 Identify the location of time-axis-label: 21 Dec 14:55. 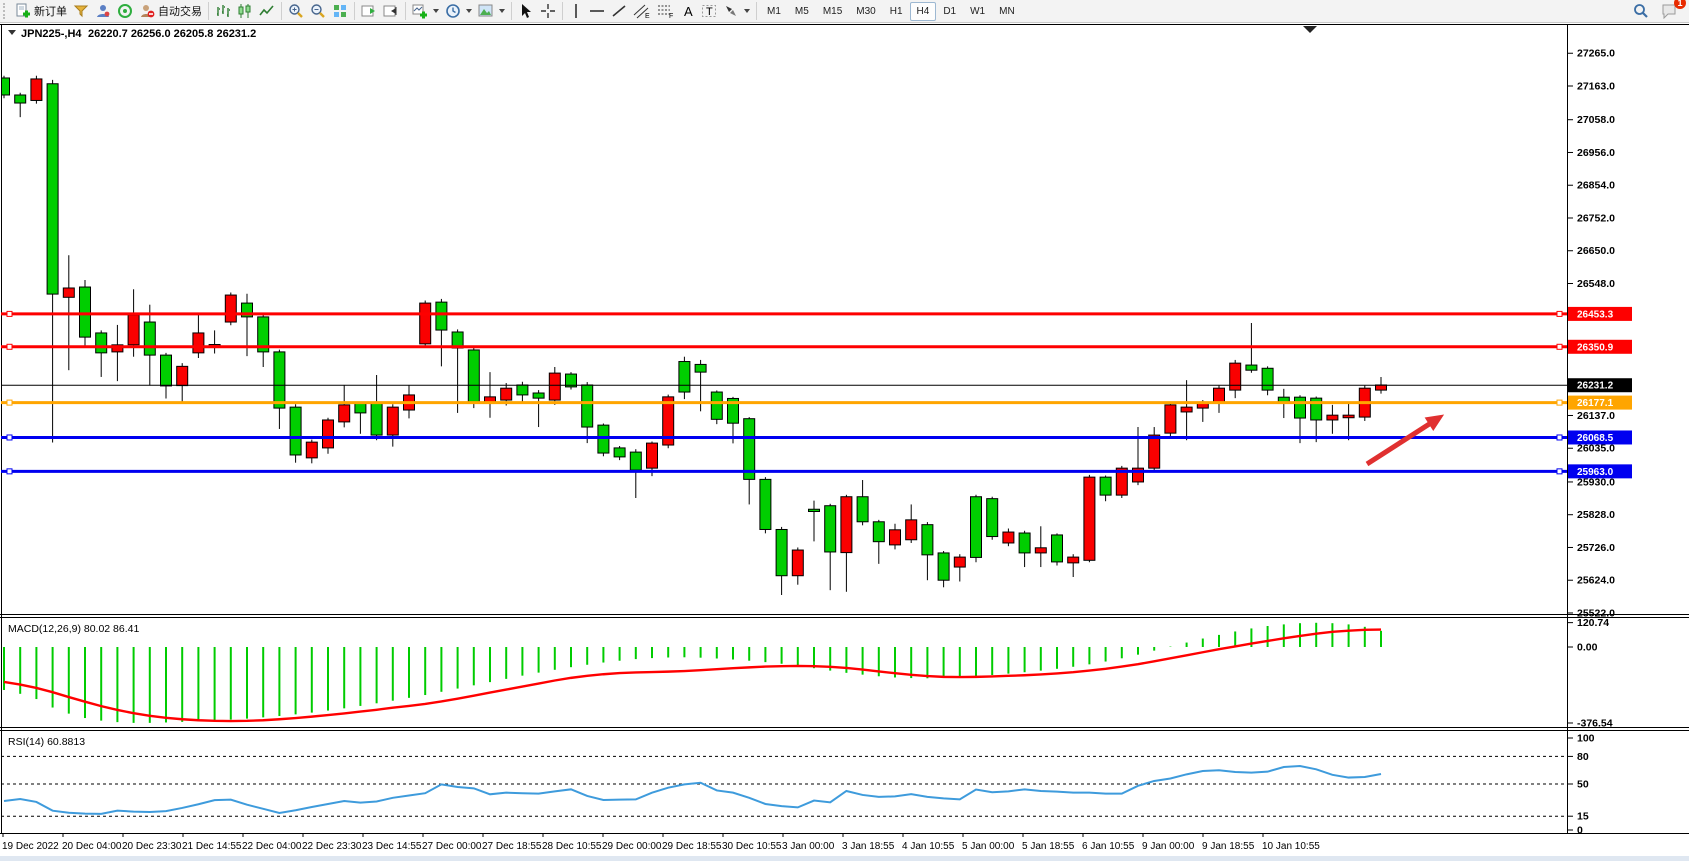
(212, 846).